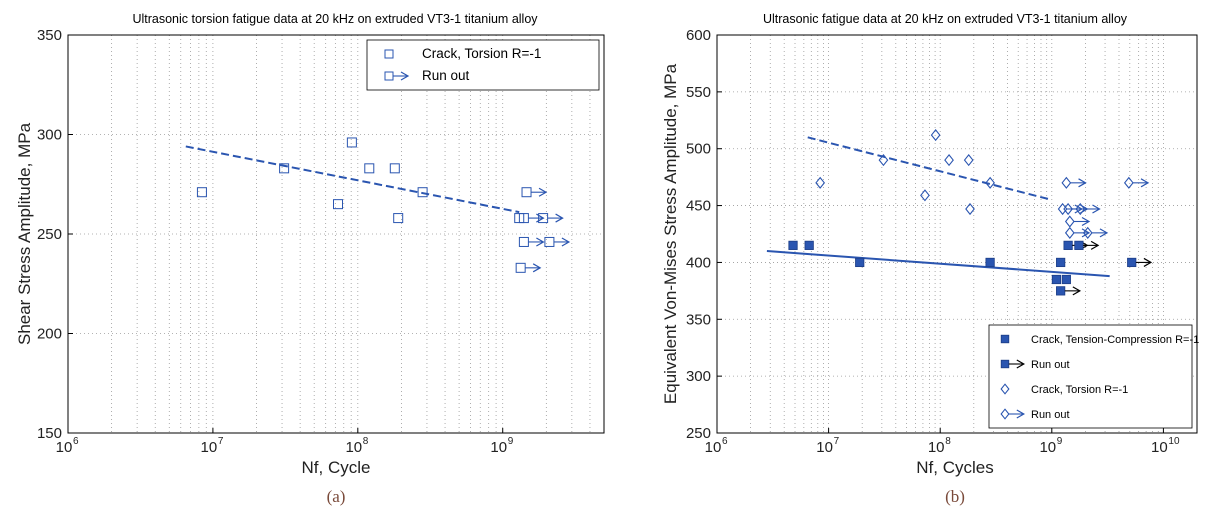 This screenshot has width=1205, height=510. What do you see at coordinates (837, 441) in the screenshot?
I see `chart-b-x-tick-exponent: 7` at bounding box center [837, 441].